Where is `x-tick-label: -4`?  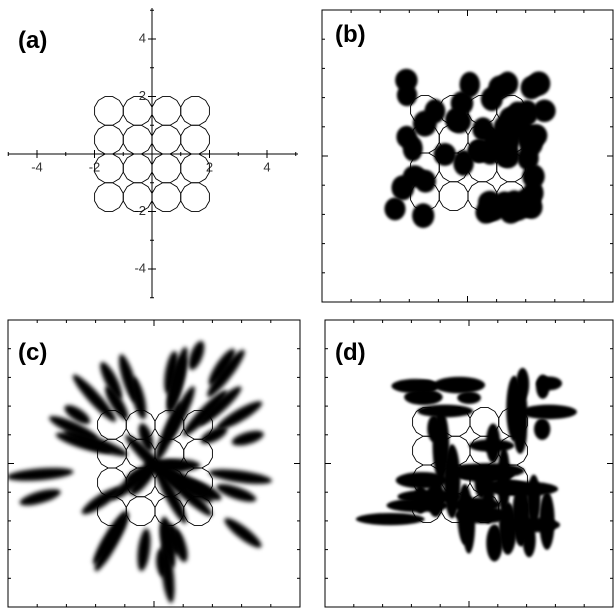 x-tick-label: -4 is located at coordinates (37, 166).